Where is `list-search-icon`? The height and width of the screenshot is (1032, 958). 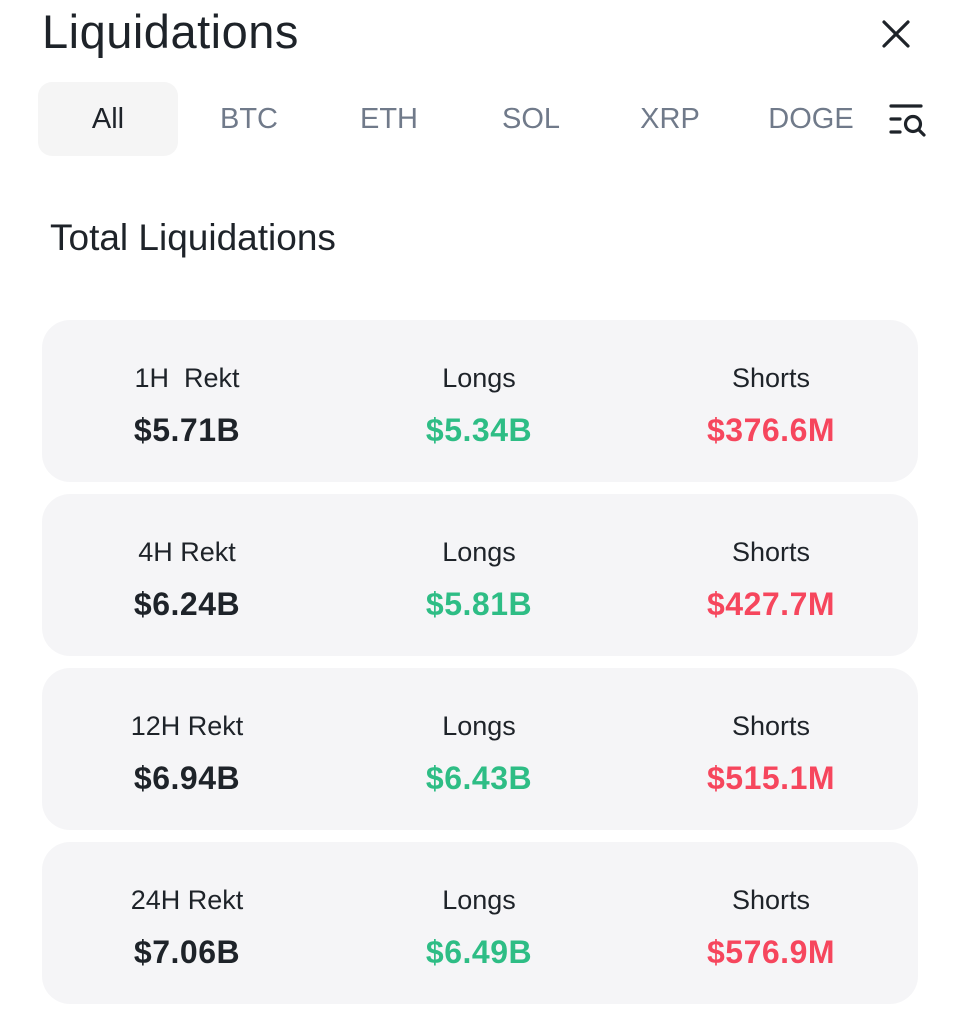 list-search-icon is located at coordinates (907, 120).